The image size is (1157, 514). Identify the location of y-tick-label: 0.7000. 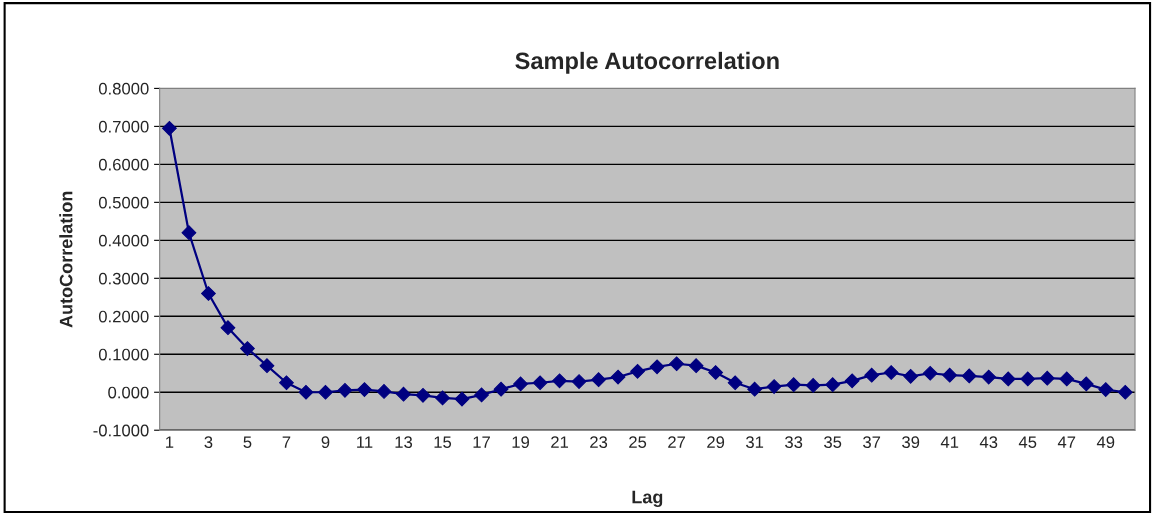
(123, 126).